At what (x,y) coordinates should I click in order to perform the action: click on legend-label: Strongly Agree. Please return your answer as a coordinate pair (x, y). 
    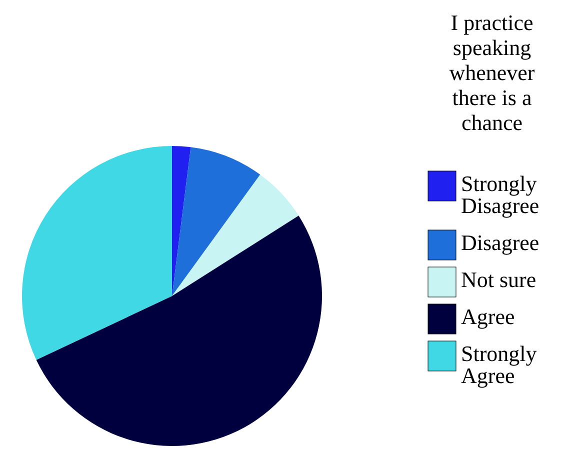
    Looking at the image, I should click on (499, 364).